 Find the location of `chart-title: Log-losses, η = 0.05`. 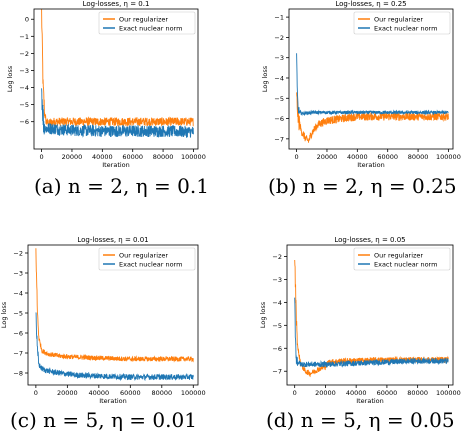

chart-title: Log-losses, η = 0.05 is located at coordinates (369, 240).